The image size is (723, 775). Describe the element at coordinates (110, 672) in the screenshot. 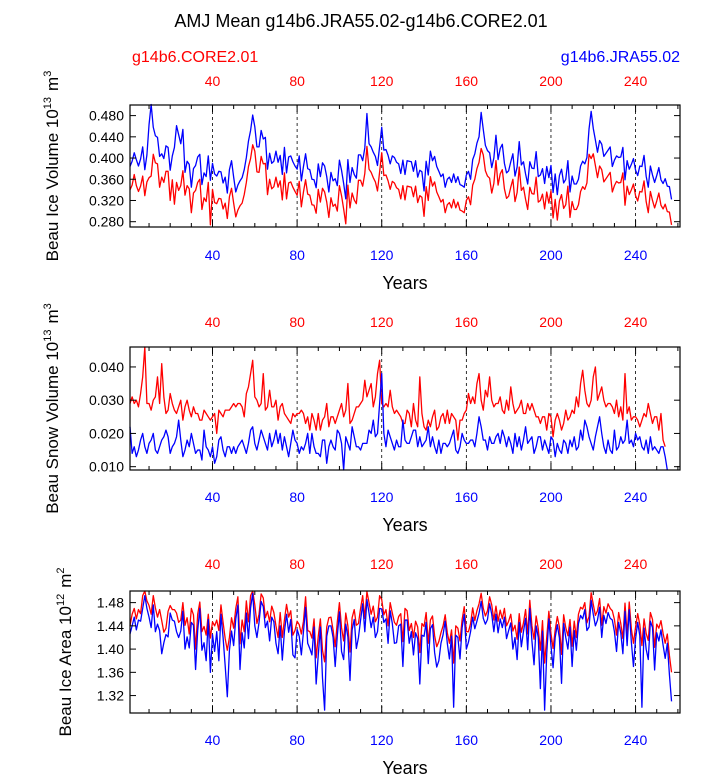

I see `y-tick-label: 1.36` at that location.